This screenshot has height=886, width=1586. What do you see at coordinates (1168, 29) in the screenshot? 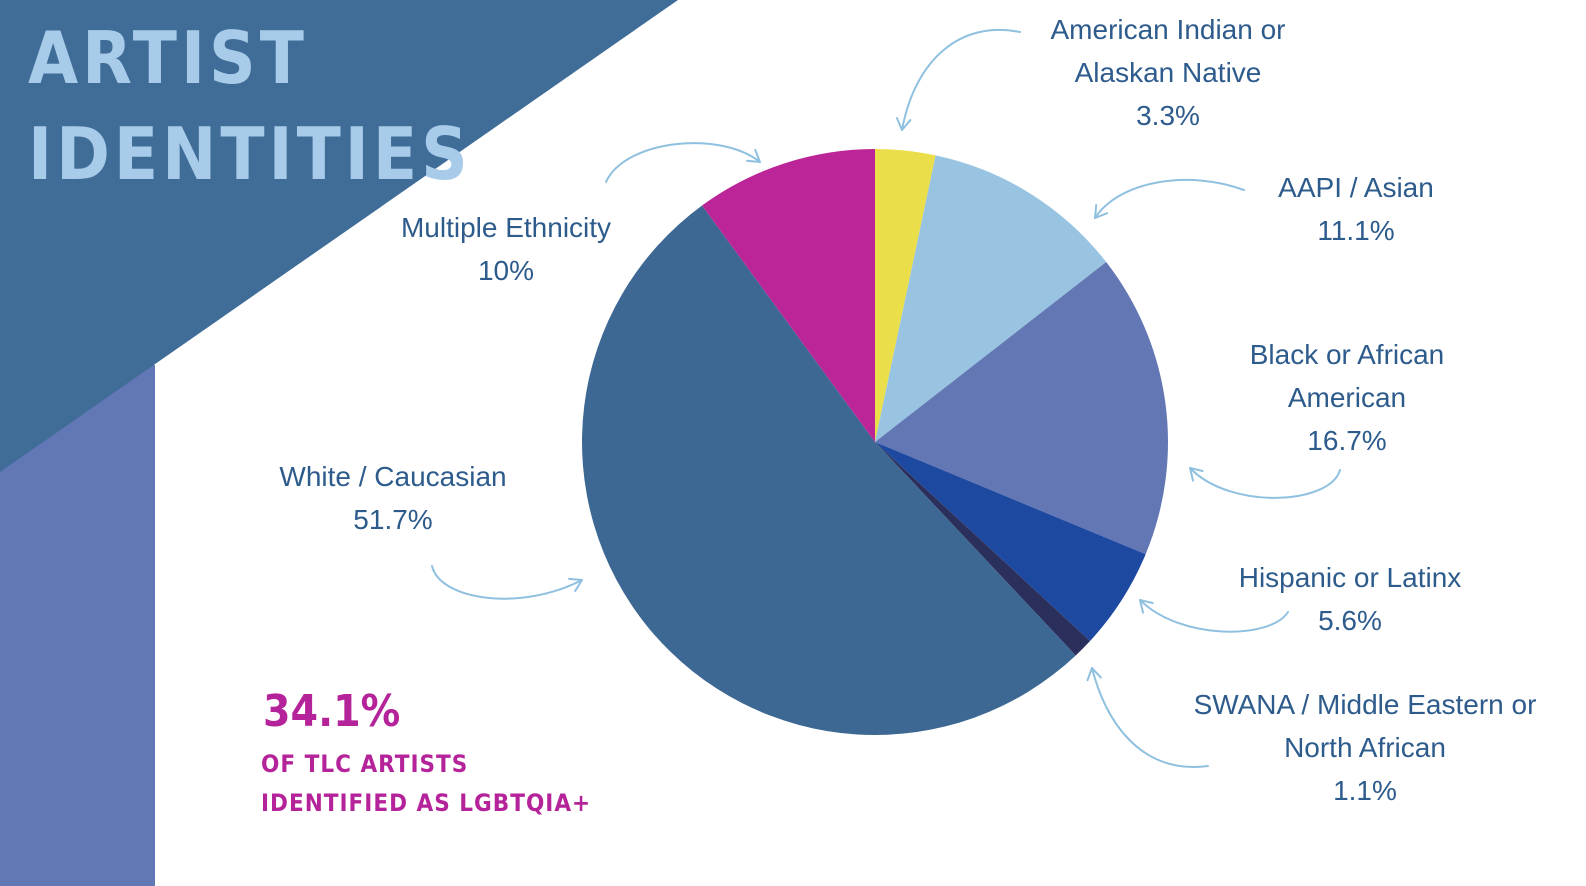
I see `slice-label-text: American Indian or` at bounding box center [1168, 29].